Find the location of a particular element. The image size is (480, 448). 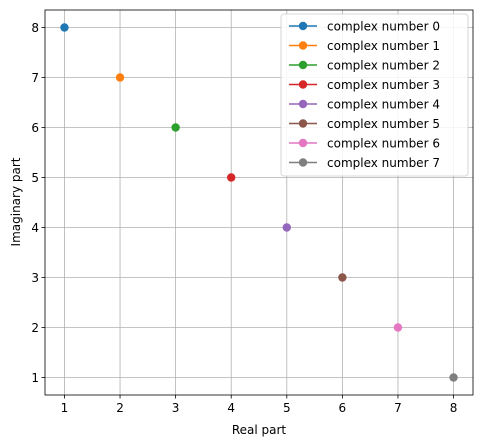

x-tick-label: 3 is located at coordinates (176, 408).